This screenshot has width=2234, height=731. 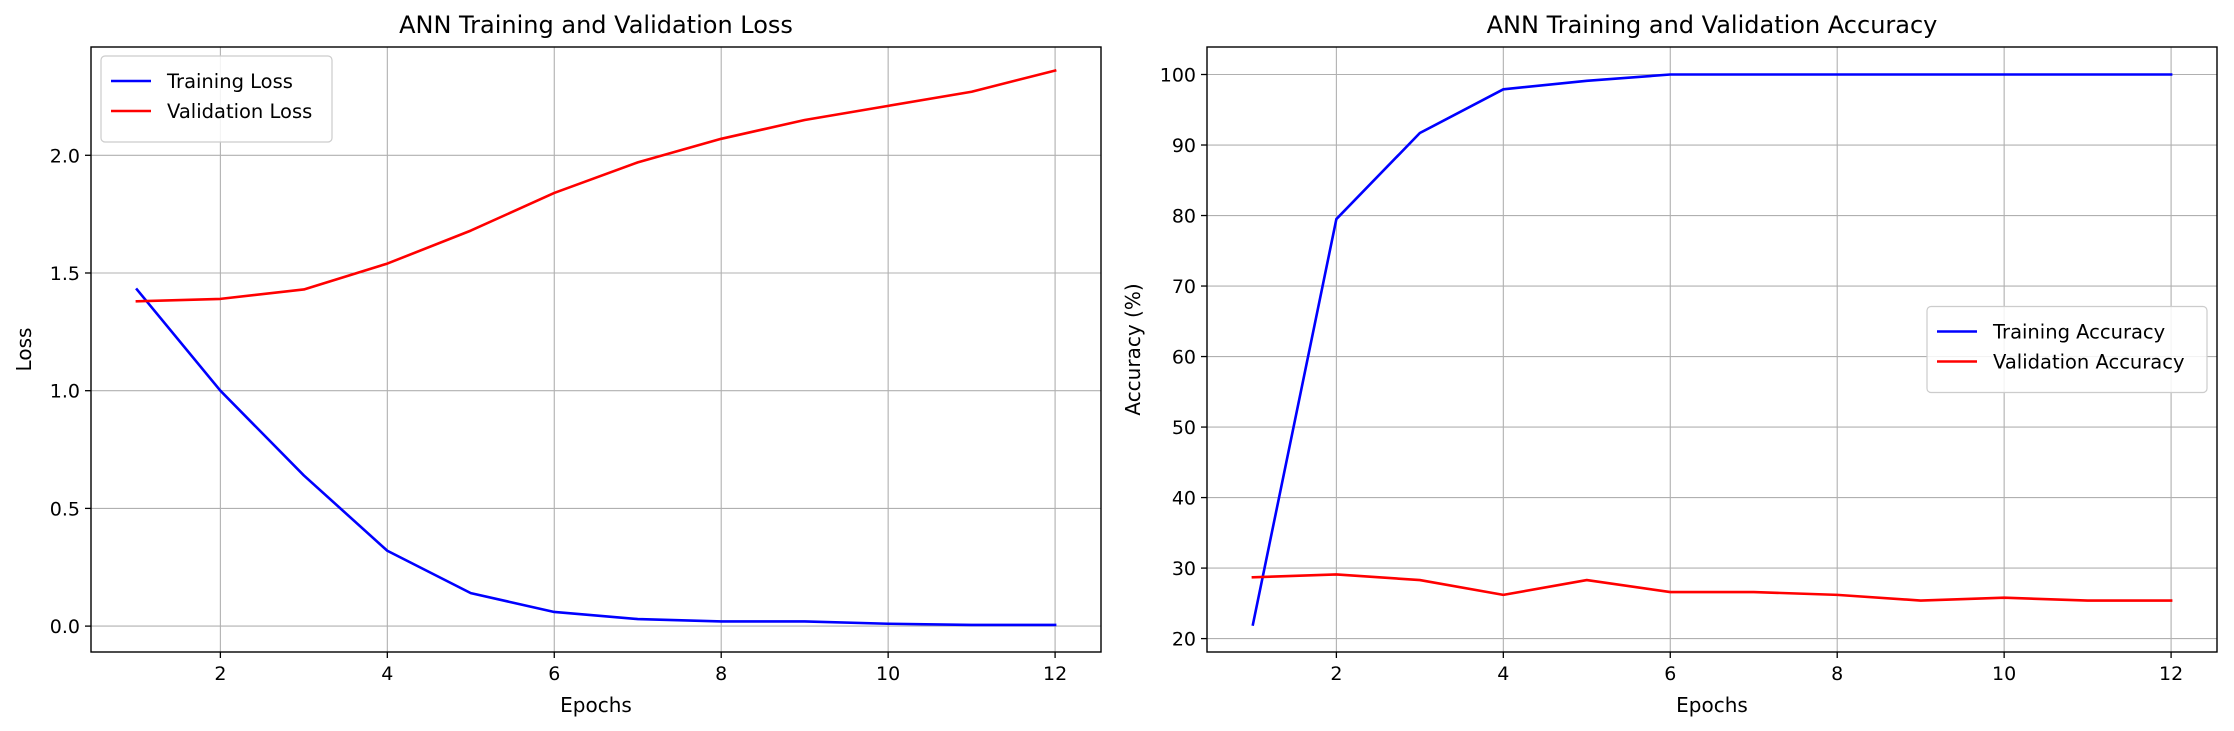 I want to click on y-tick-label: 0.5, so click(x=65, y=509).